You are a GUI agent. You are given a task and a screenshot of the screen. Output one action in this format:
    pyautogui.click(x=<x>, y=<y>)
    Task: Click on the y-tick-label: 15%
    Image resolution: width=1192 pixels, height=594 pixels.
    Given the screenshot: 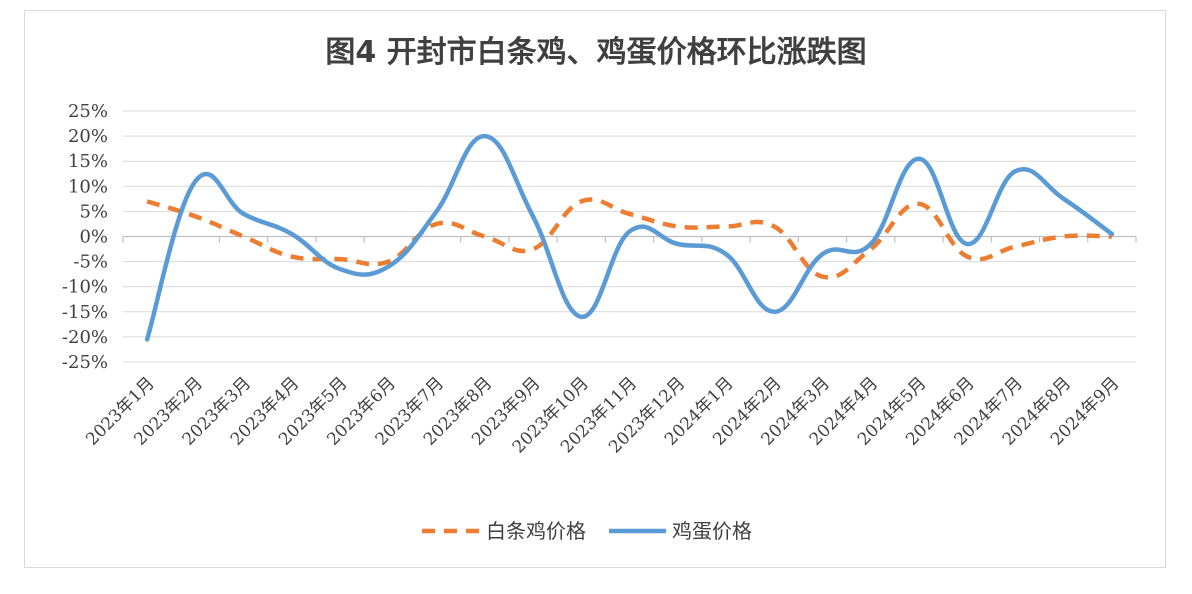 What is the action you would take?
    pyautogui.click(x=88, y=161)
    